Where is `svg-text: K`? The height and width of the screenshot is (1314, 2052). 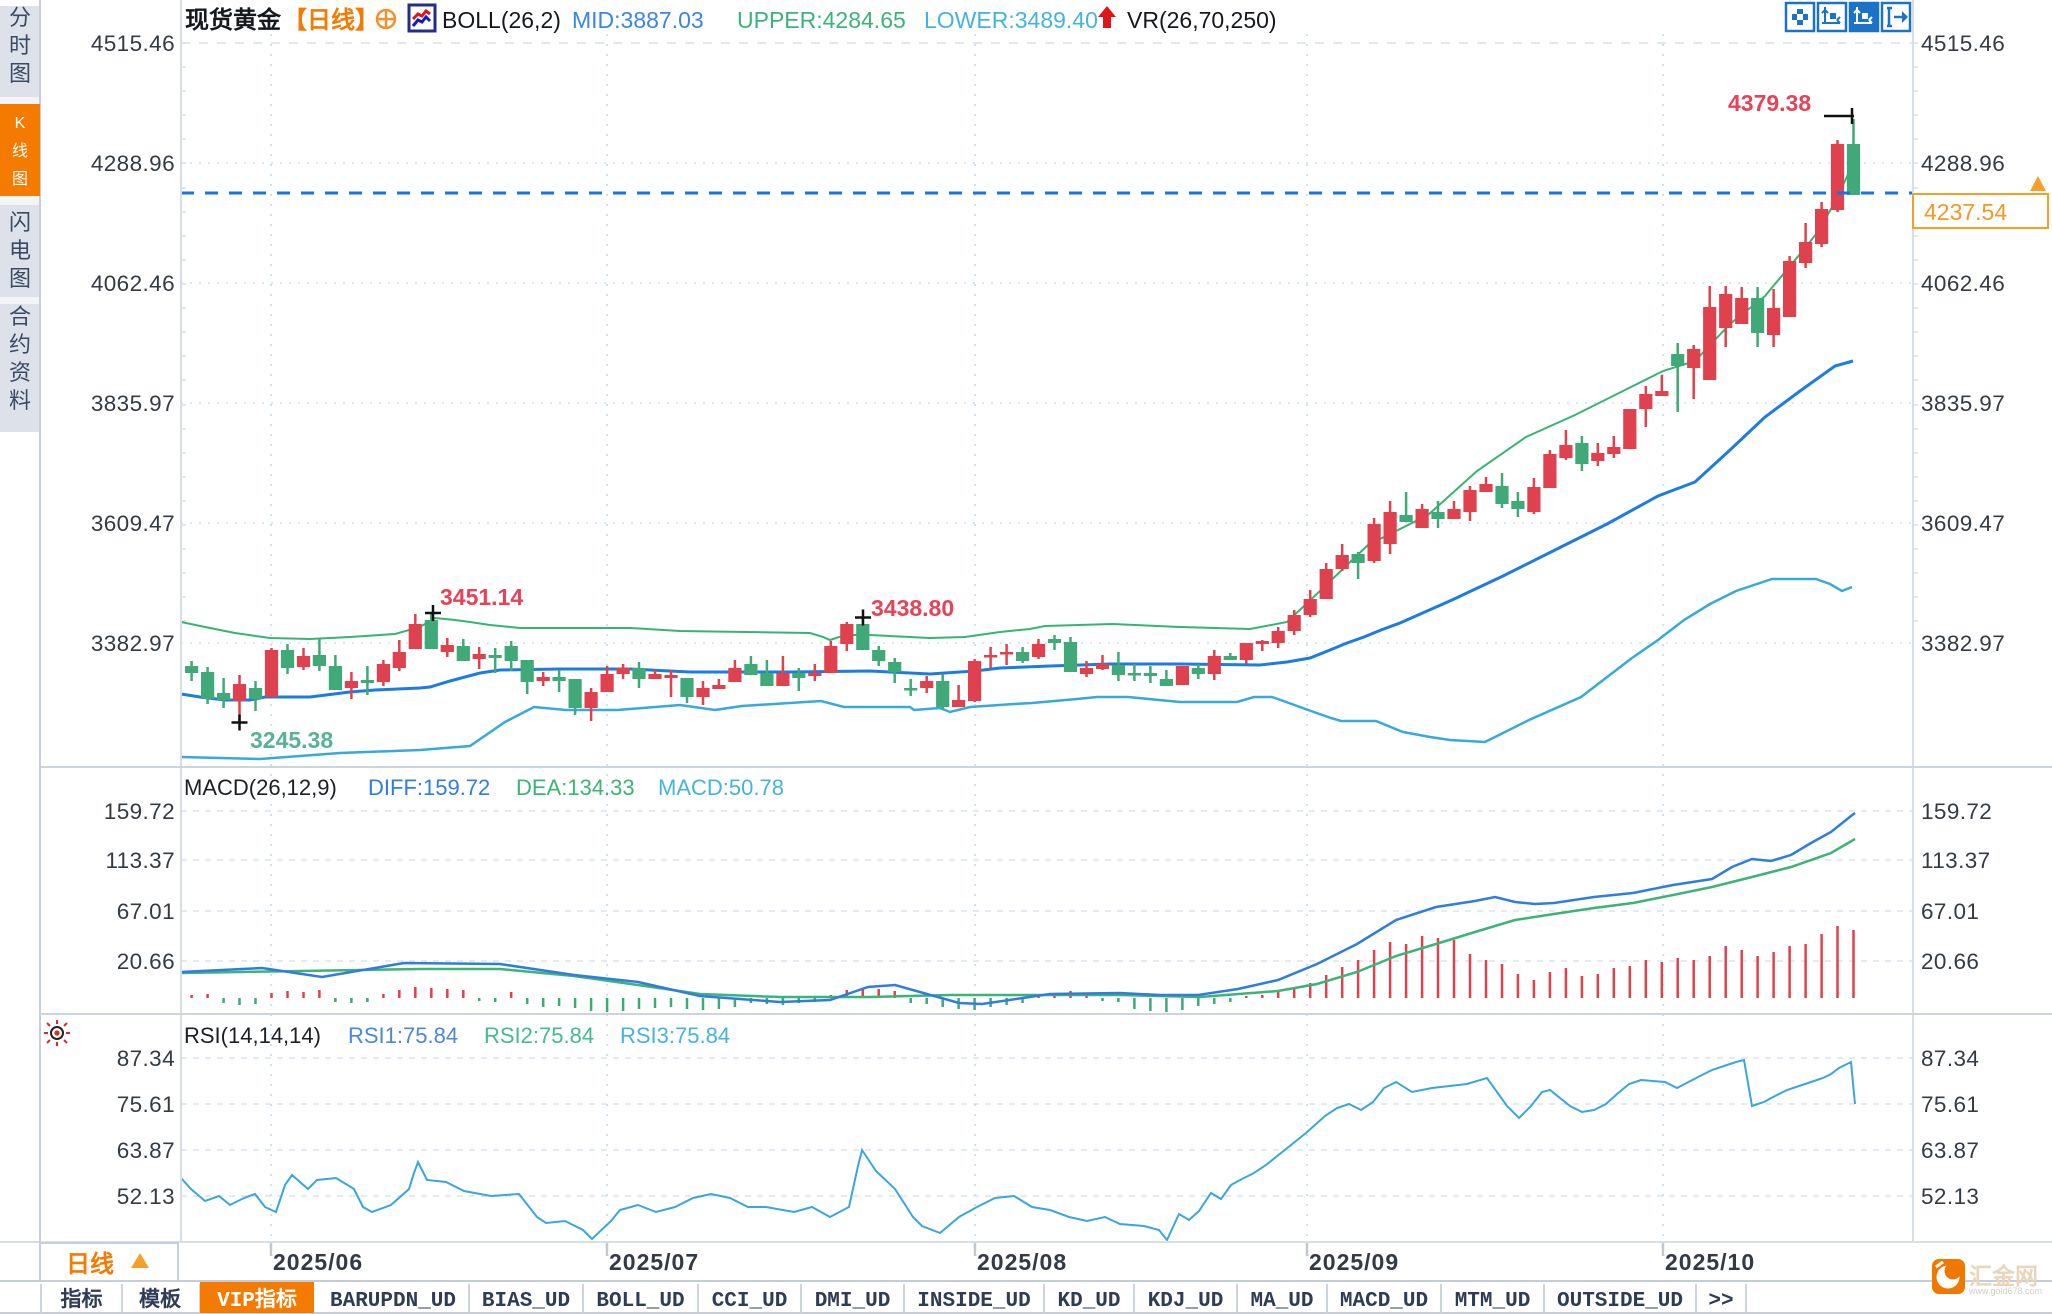 svg-text: K is located at coordinates (20, 123).